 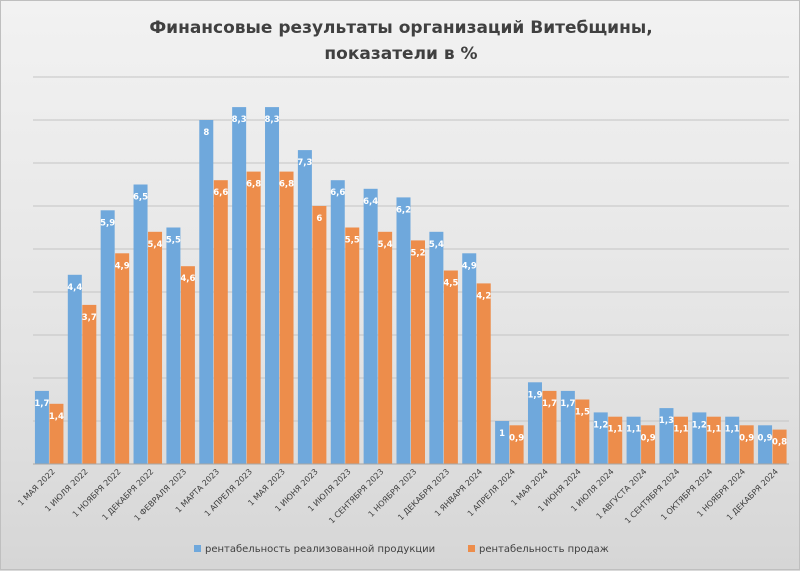 What do you see at coordinates (666, 421) in the screenshot?
I see `data-label-series-1: 1,3` at bounding box center [666, 421].